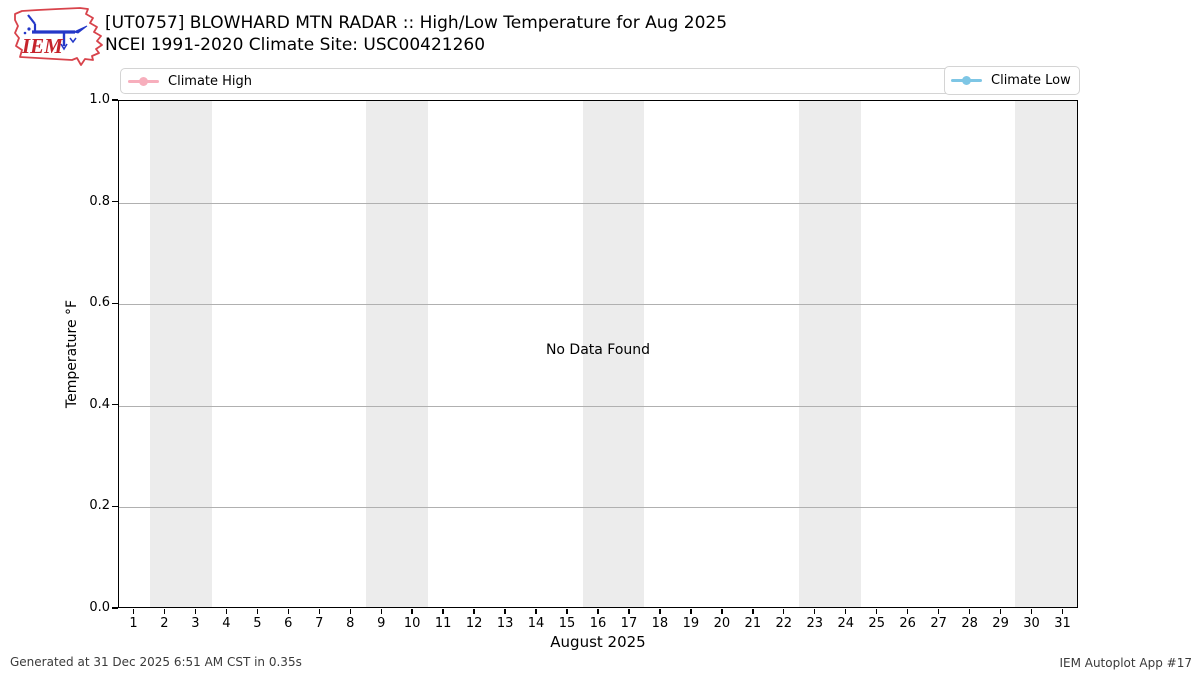  I want to click on legend-entry-climate-low: Climate Low, so click(1011, 80).